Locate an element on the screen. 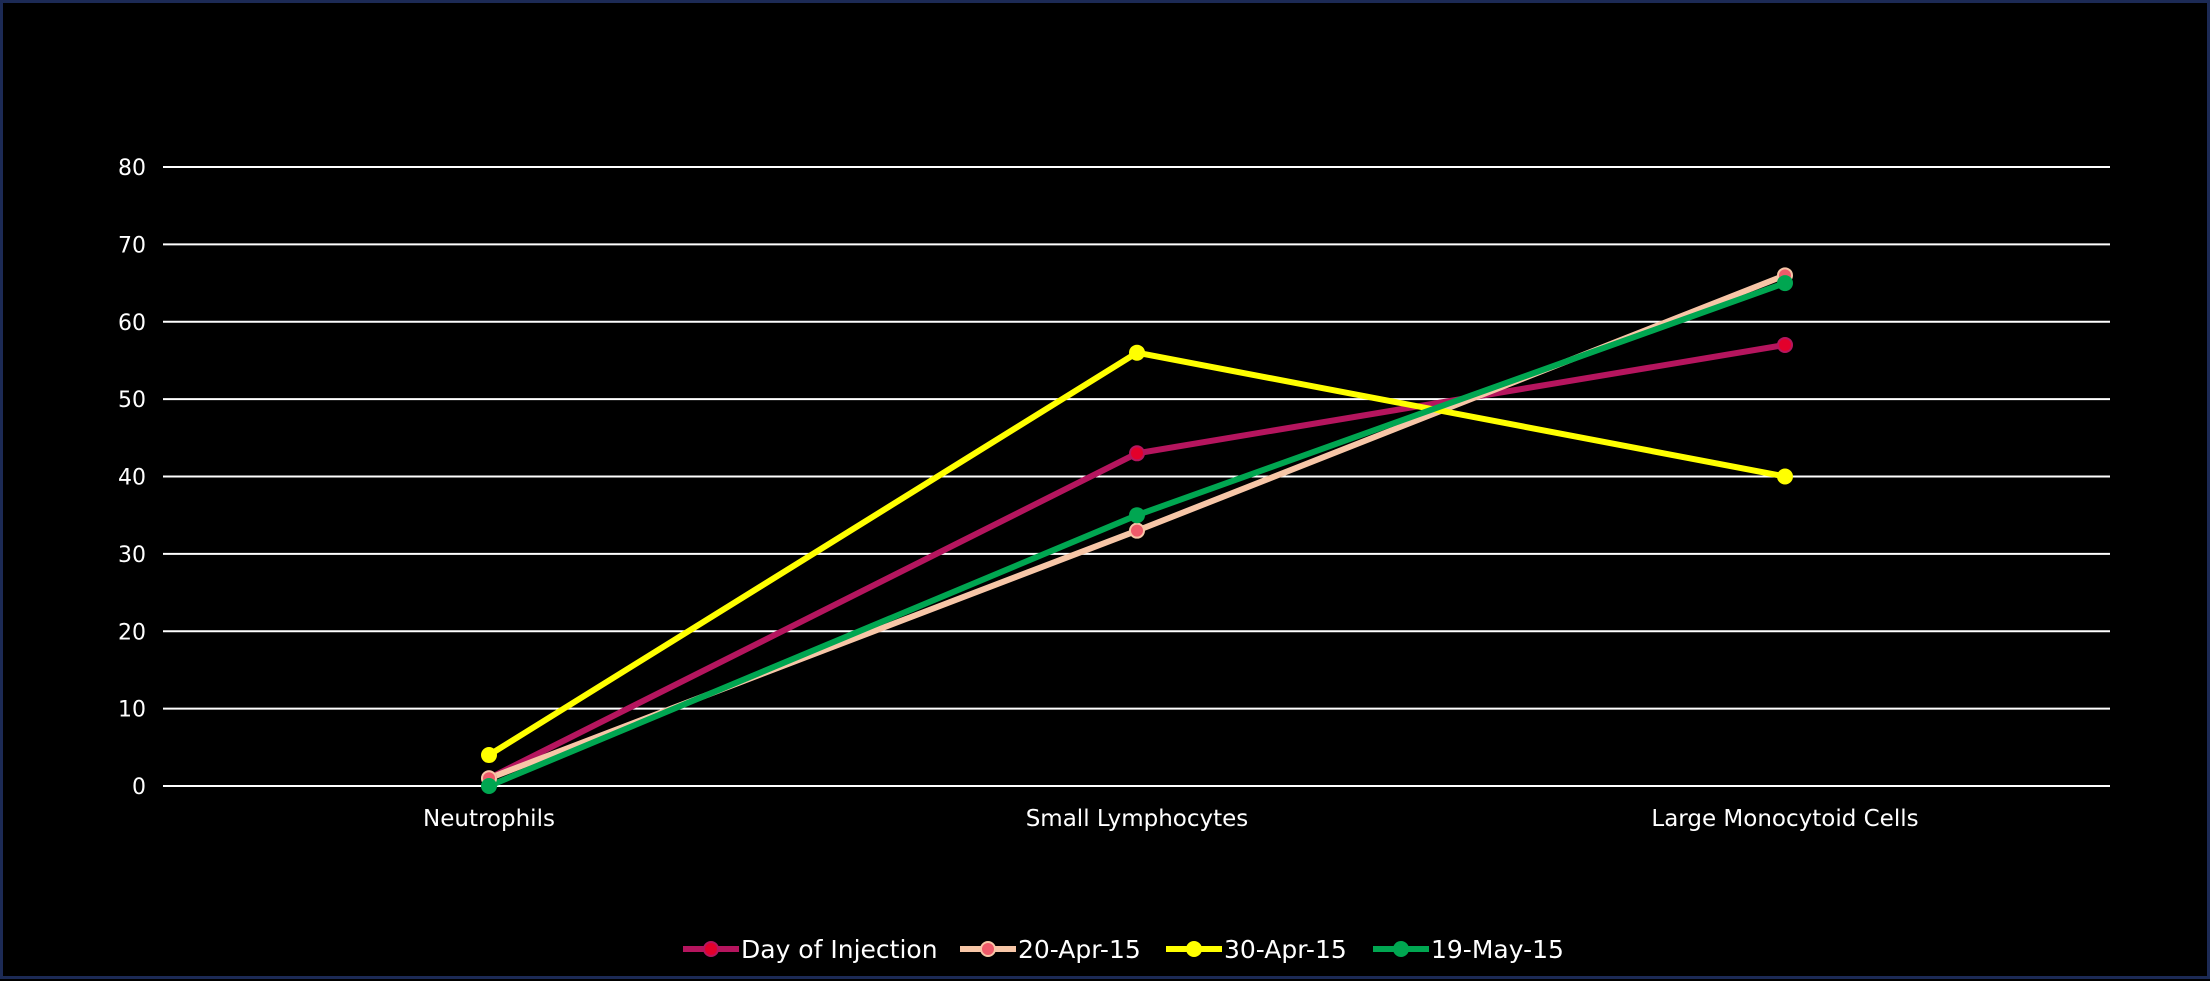 Image resolution: width=2210 pixels, height=981 pixels. y-tick-label-20: 20 is located at coordinates (132, 632).